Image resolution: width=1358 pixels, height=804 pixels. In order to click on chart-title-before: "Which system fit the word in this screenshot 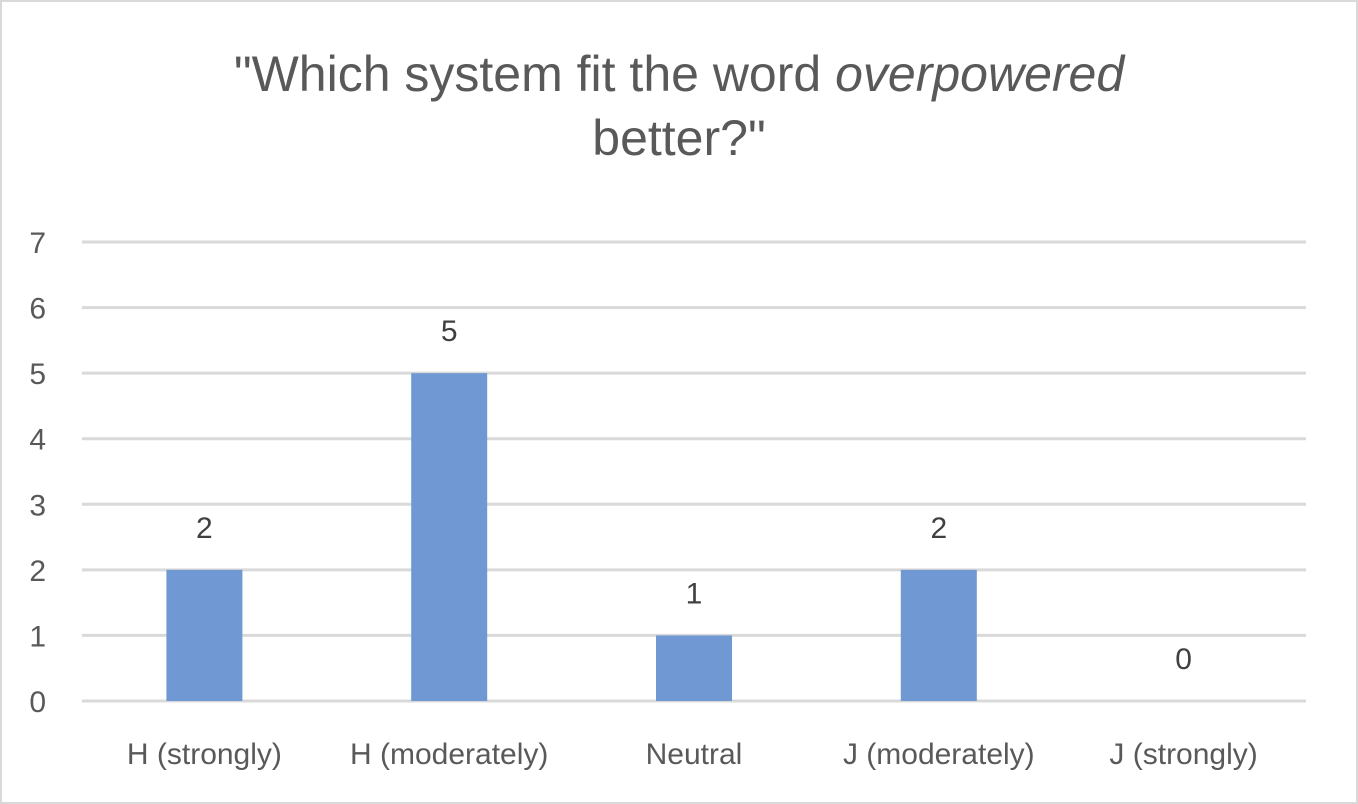, I will do `click(534, 74)`.